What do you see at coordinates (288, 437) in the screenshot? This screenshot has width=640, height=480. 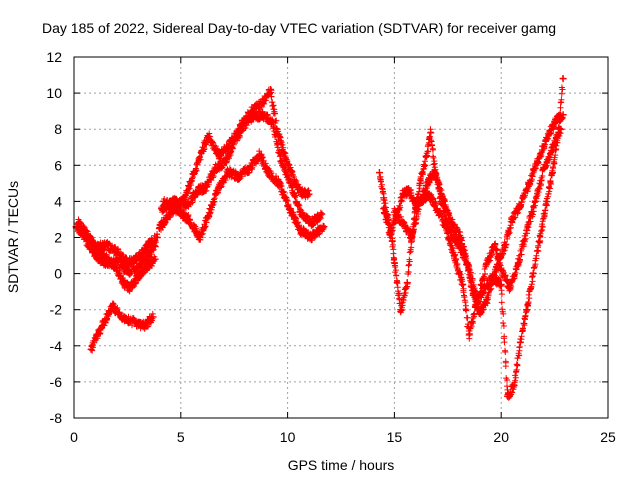 I see `x-tick-label: 10` at bounding box center [288, 437].